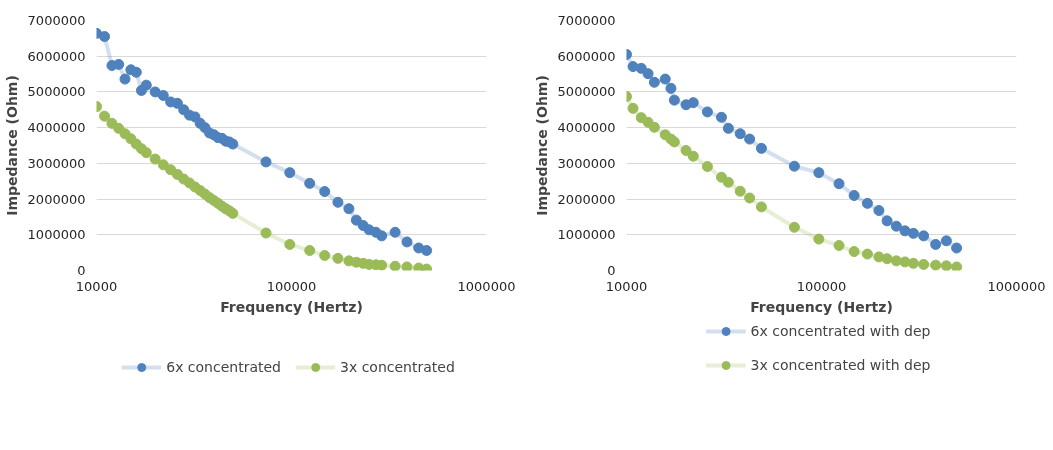 This screenshot has height=450, width=1053. Describe the element at coordinates (840, 365) in the screenshot. I see `legend-label: 3x concentrated with dep` at that location.